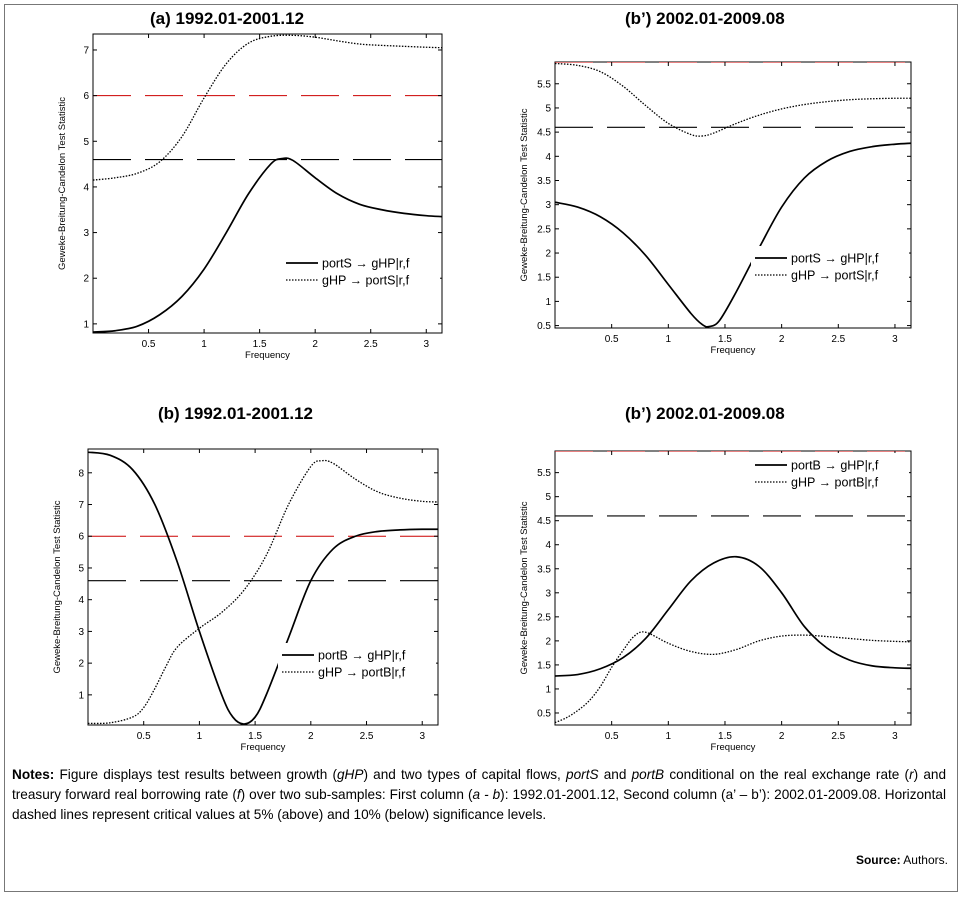  What do you see at coordinates (705, 413) in the screenshot?
I see `panel-title-b-prime-bottom: (b’) 2002.01-2009.08` at bounding box center [705, 413].